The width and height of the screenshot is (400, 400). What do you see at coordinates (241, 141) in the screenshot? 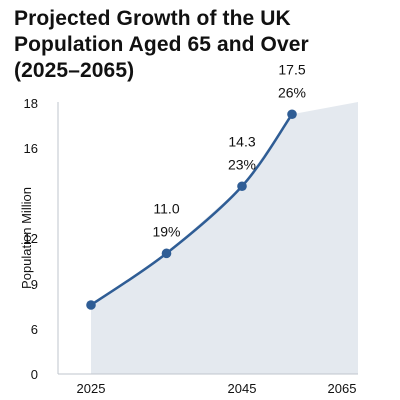
I see `data-label-value: 14.3` at bounding box center [241, 141].